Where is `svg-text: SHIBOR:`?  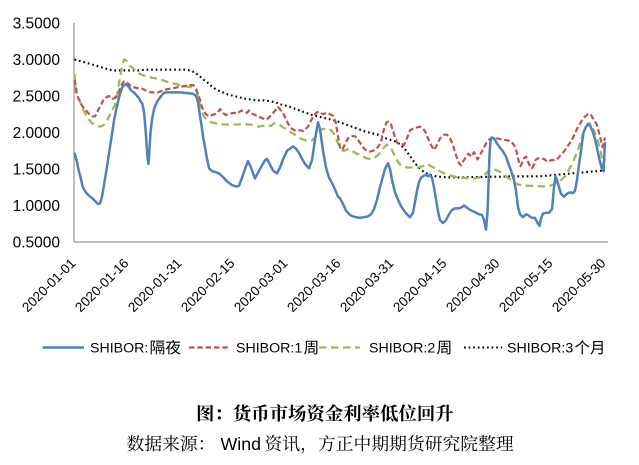
svg-text: SHIBOR: is located at coordinates (119, 349).